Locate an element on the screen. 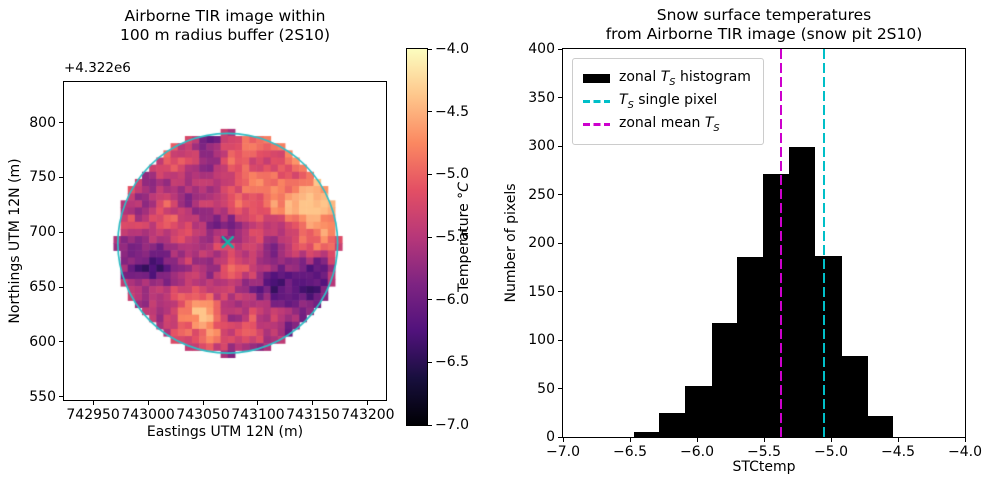  y-tick-label: 650 is located at coordinates (42, 287).